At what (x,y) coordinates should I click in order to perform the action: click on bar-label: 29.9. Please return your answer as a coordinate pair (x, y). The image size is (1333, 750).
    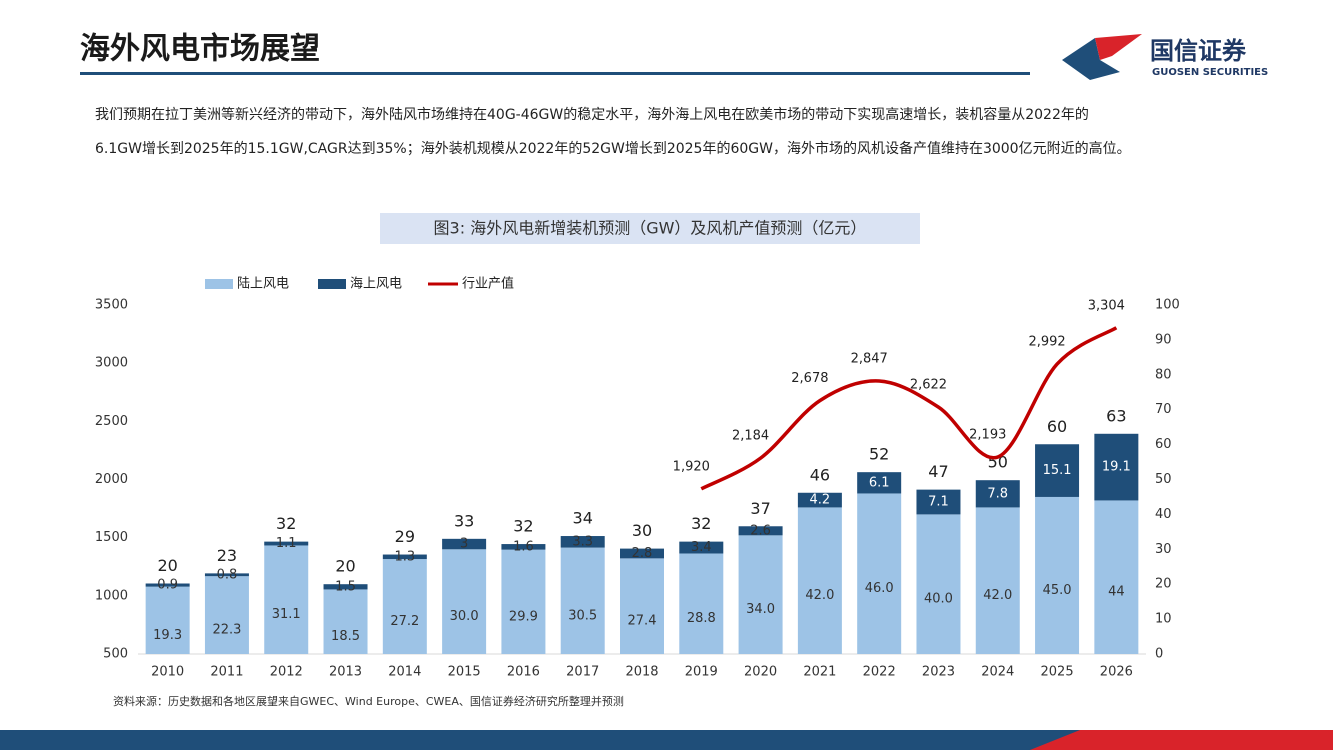
    Looking at the image, I should click on (523, 616).